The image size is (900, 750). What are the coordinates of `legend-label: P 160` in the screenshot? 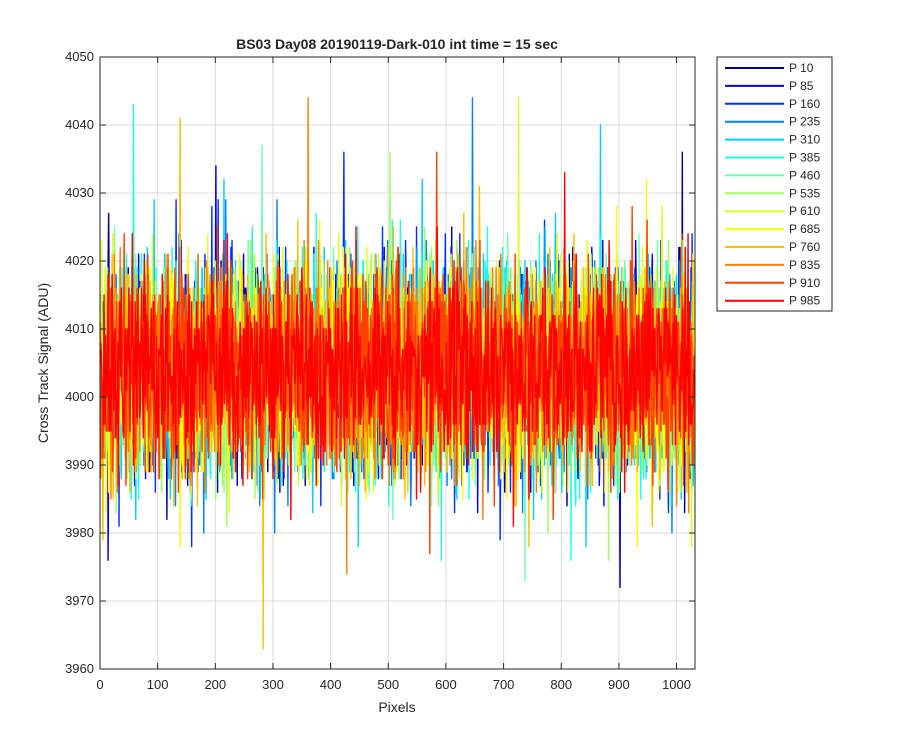 It's located at (804, 104).